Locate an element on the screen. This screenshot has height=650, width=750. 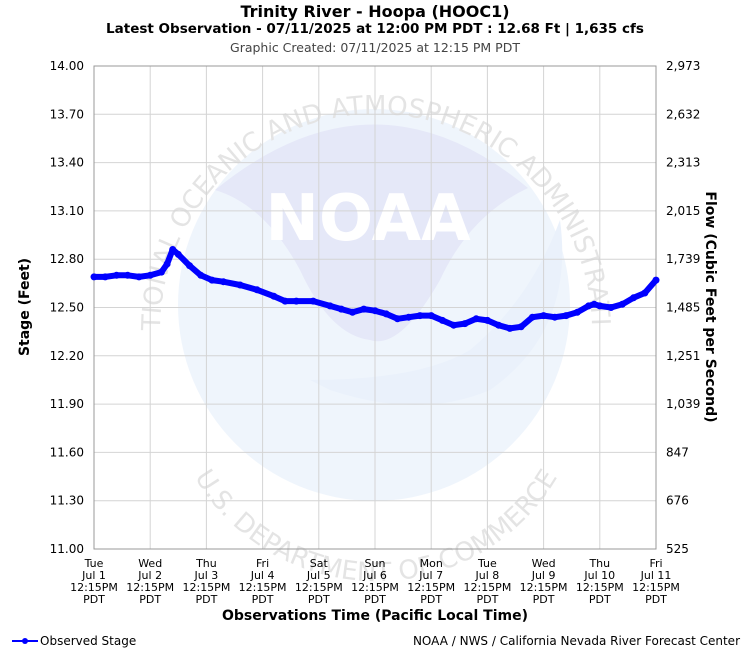
y2-tick-label: 847 is located at coordinates (677, 452).